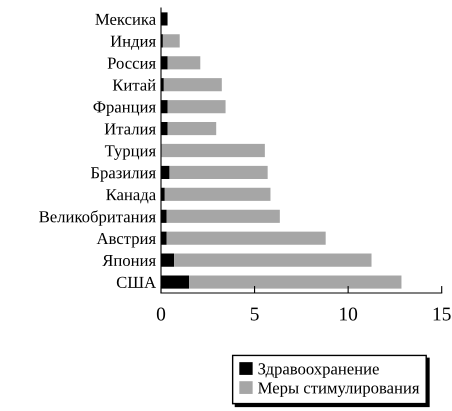  Describe the element at coordinates (97, 218) in the screenshot. I see `y-tick-label: Великобритания` at that location.